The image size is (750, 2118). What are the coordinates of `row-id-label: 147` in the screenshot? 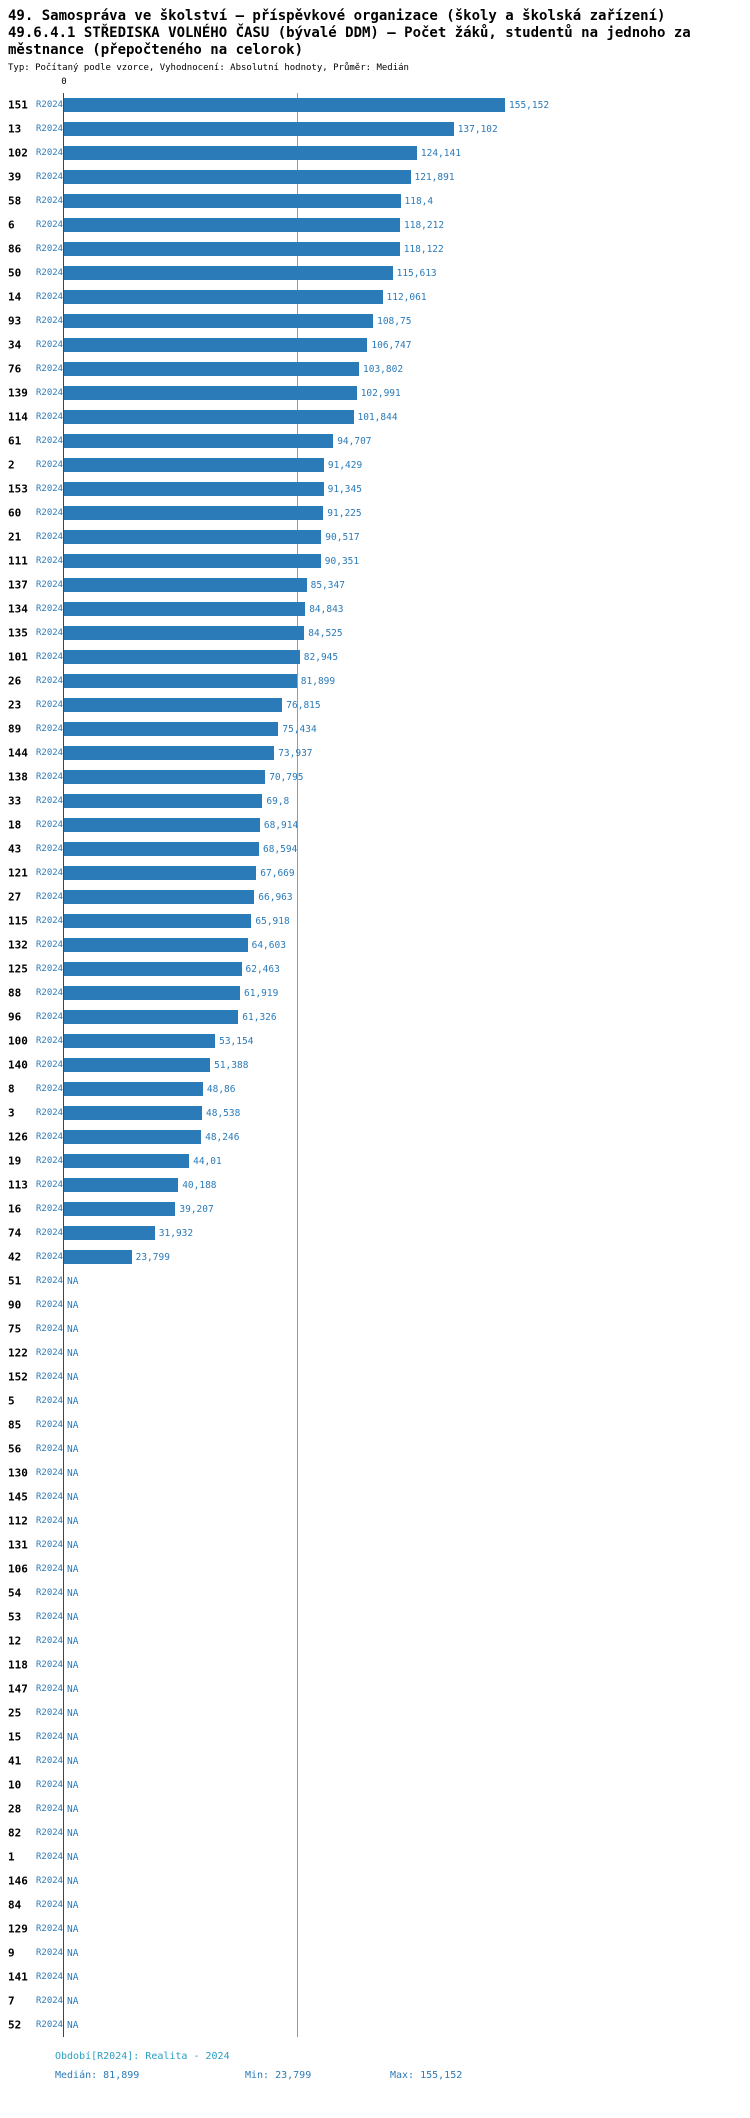 It's located at (18, 1689).